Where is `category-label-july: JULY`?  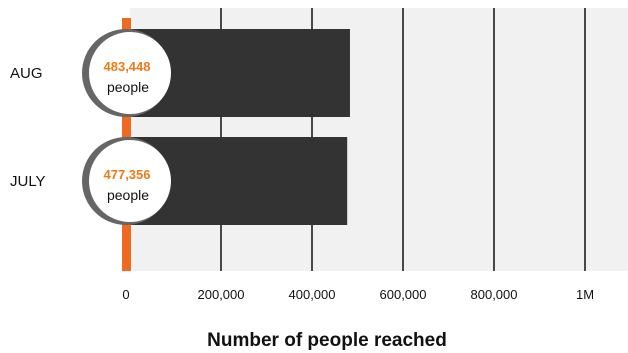
category-label-july: JULY is located at coordinates (28, 181).